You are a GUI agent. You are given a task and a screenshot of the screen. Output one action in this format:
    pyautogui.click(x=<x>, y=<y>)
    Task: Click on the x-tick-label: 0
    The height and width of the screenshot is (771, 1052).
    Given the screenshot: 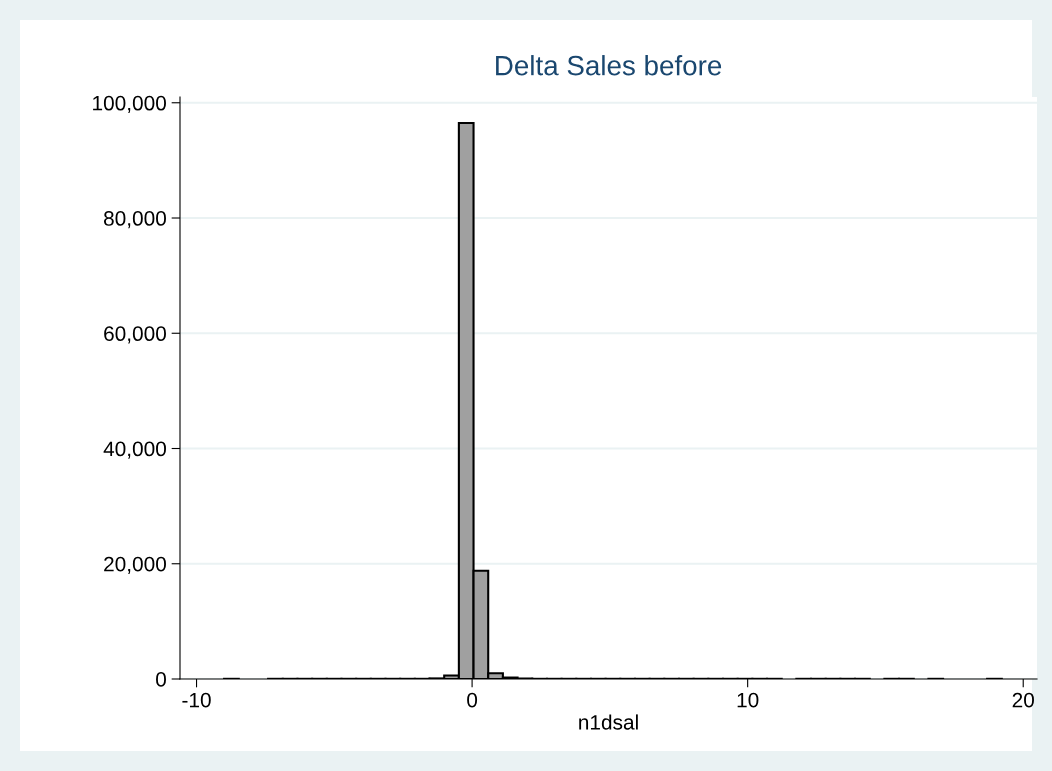 What is the action you would take?
    pyautogui.click(x=472, y=700)
    